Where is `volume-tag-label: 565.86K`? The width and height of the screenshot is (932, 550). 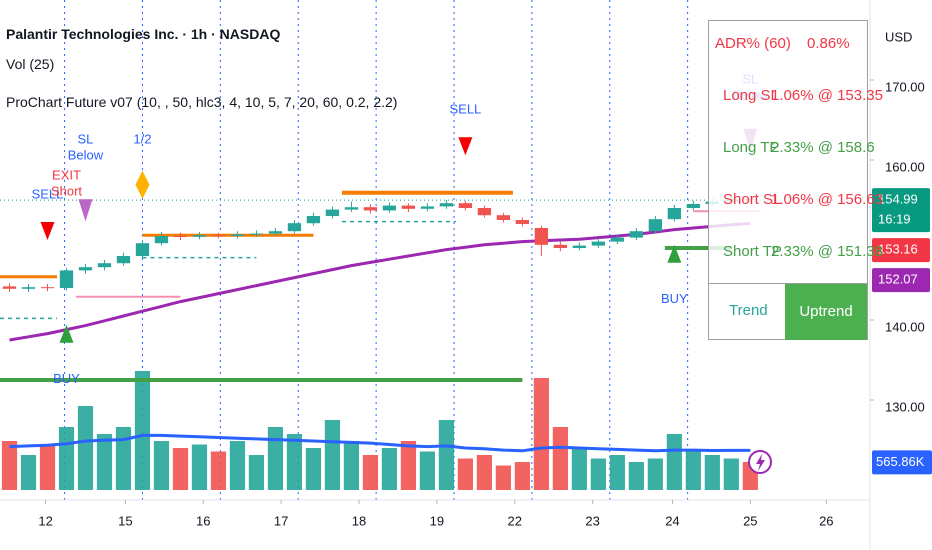
volume-tag-label: 565.86K is located at coordinates (900, 461).